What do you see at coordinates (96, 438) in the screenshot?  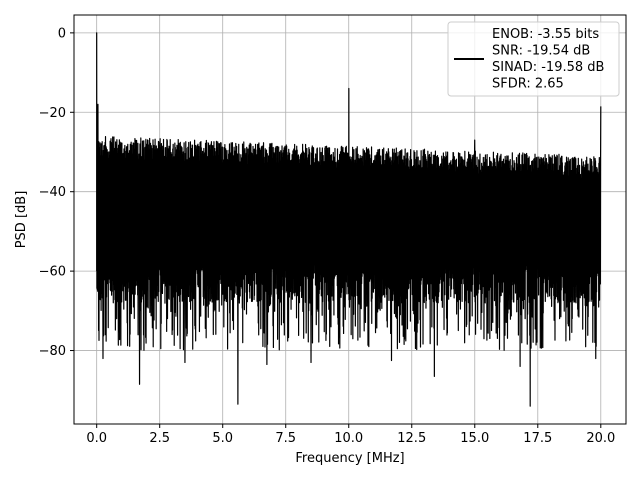 I see `x-tick-label-0: 0.0` at bounding box center [96, 438].